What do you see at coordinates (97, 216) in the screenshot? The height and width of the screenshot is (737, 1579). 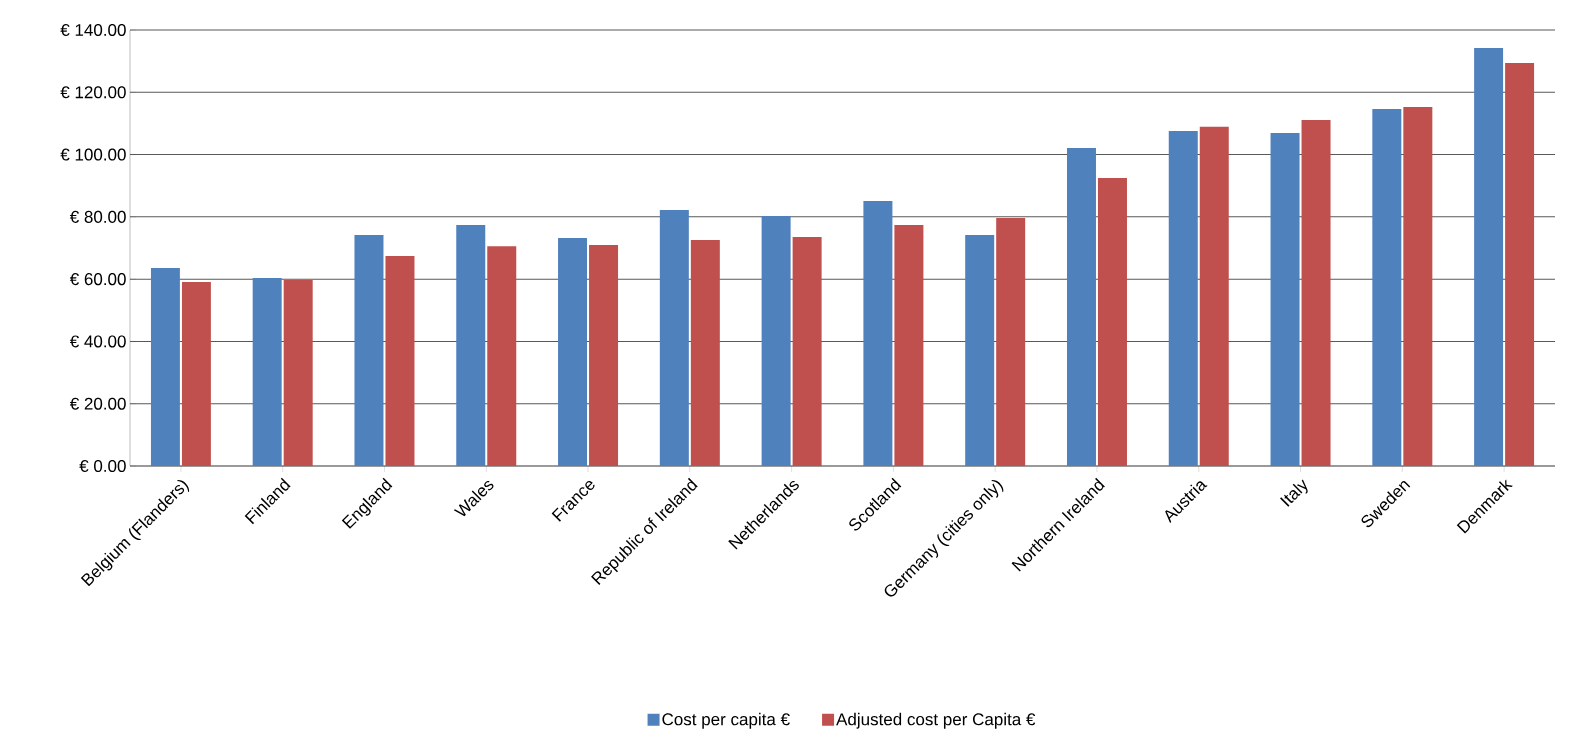 I see `y-tick-label: € 80.00` at bounding box center [97, 216].